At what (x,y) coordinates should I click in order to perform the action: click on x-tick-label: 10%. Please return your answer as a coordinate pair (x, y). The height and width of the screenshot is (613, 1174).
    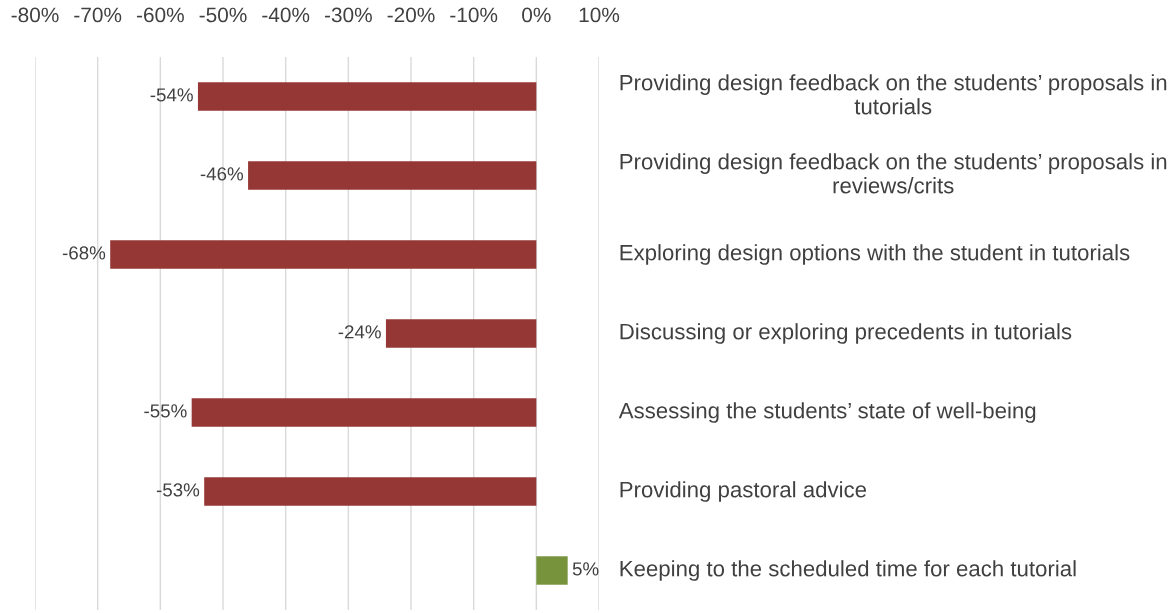
    Looking at the image, I should click on (599, 15).